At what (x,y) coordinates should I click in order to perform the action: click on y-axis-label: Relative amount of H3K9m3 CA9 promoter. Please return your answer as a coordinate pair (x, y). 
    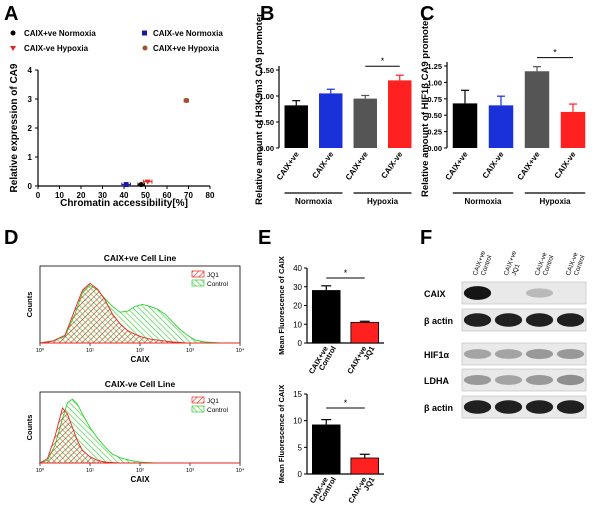
    Looking at the image, I should click on (259, 109).